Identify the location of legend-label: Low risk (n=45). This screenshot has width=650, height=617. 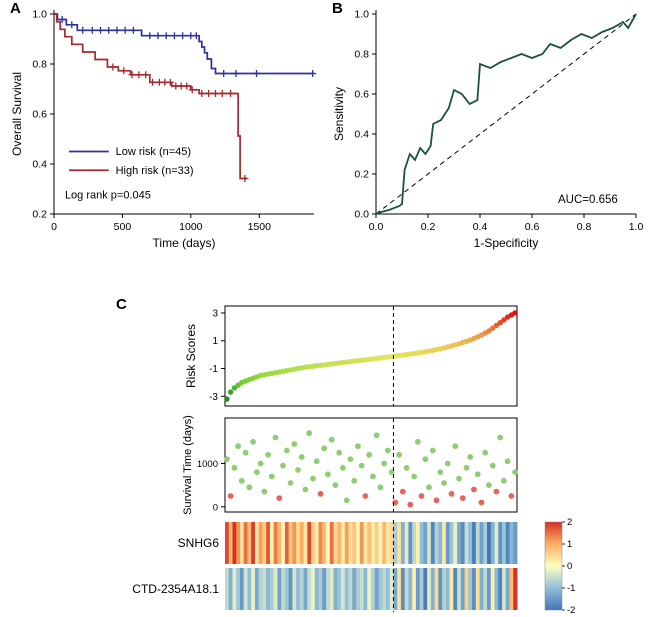
(154, 152).